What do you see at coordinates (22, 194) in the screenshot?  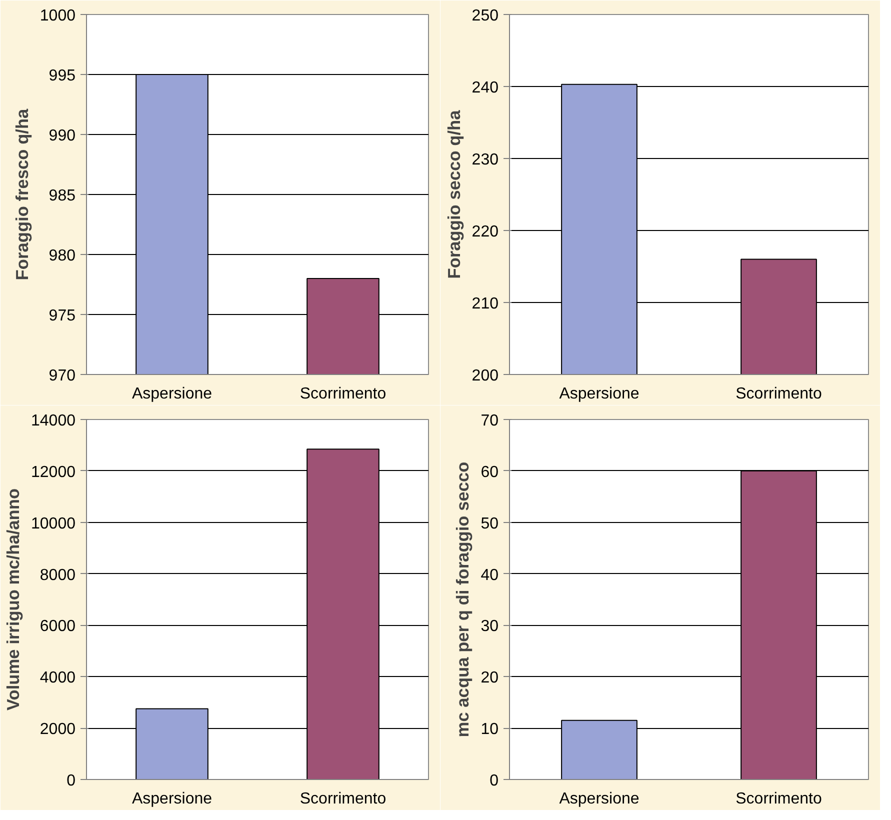 I see `y-axis-title: Foraggio fresco q/ha` at bounding box center [22, 194].